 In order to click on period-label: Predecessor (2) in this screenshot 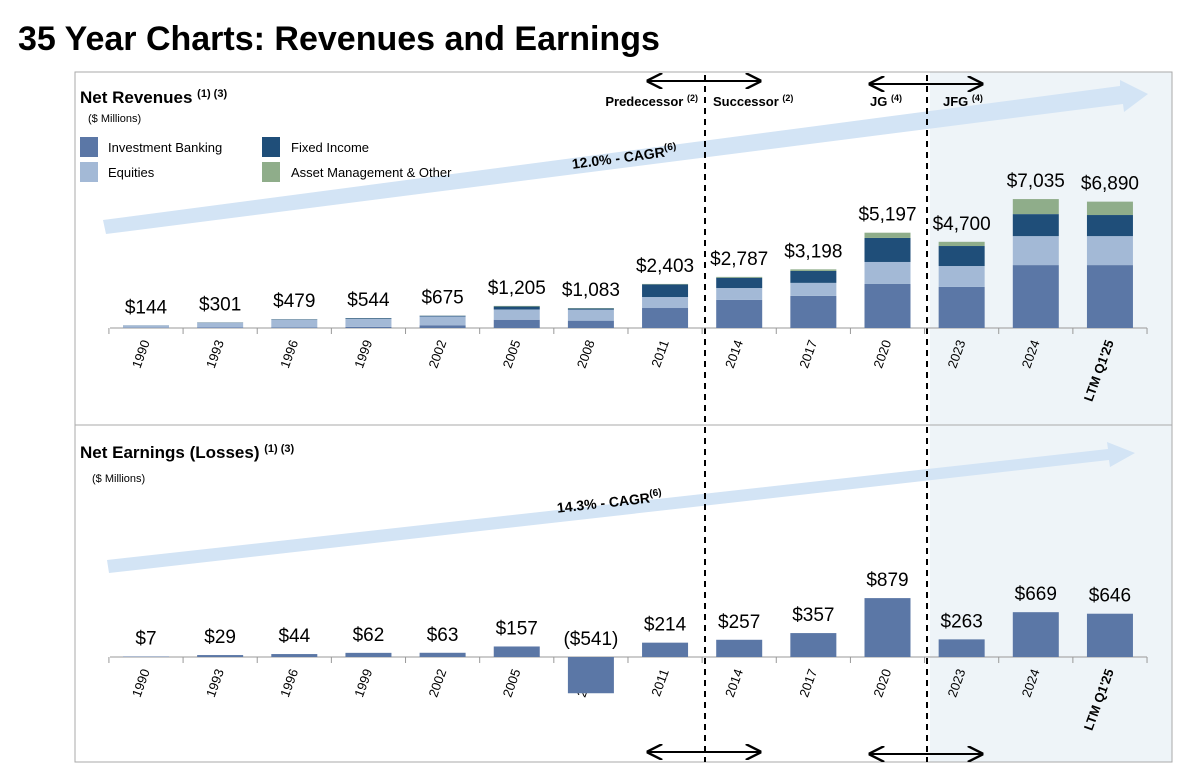, I will do `click(651, 101)`.